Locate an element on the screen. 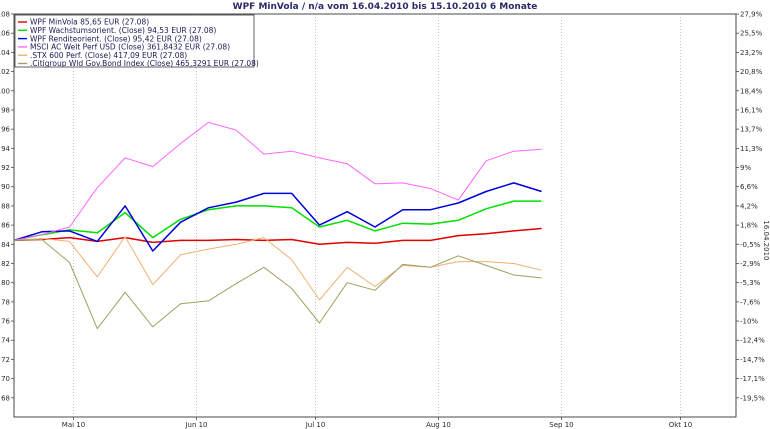 The width and height of the screenshot is (770, 429). y-right-tick-label: -10% is located at coordinates (749, 322).